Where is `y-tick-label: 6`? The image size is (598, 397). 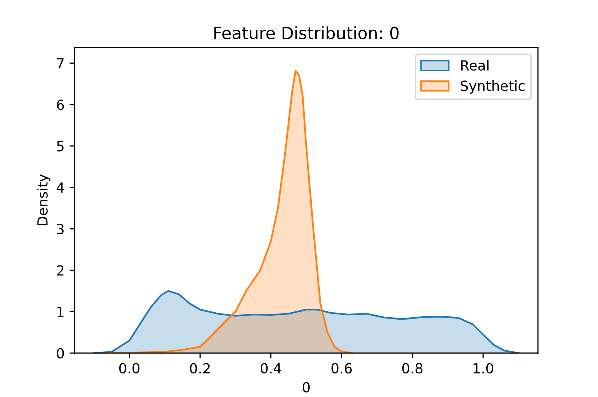 y-tick-label: 6 is located at coordinates (60, 105).